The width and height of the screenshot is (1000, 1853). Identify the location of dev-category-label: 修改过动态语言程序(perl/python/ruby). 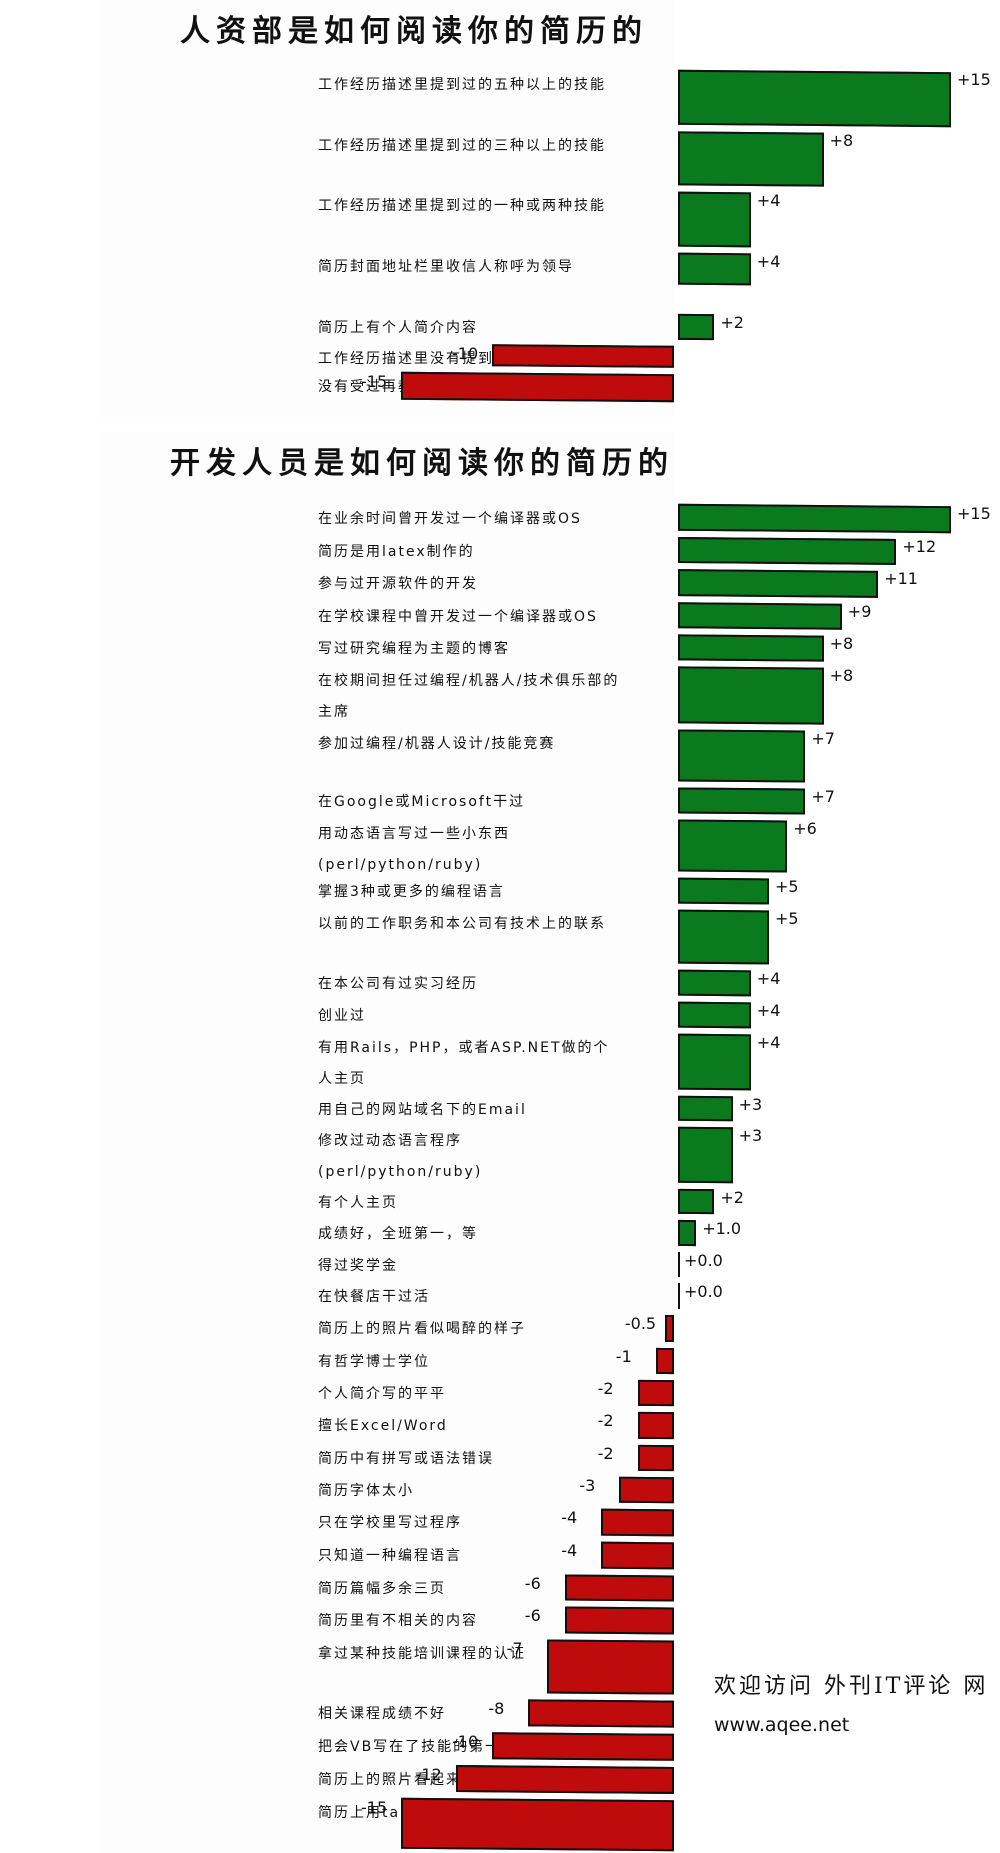
(400, 1156).